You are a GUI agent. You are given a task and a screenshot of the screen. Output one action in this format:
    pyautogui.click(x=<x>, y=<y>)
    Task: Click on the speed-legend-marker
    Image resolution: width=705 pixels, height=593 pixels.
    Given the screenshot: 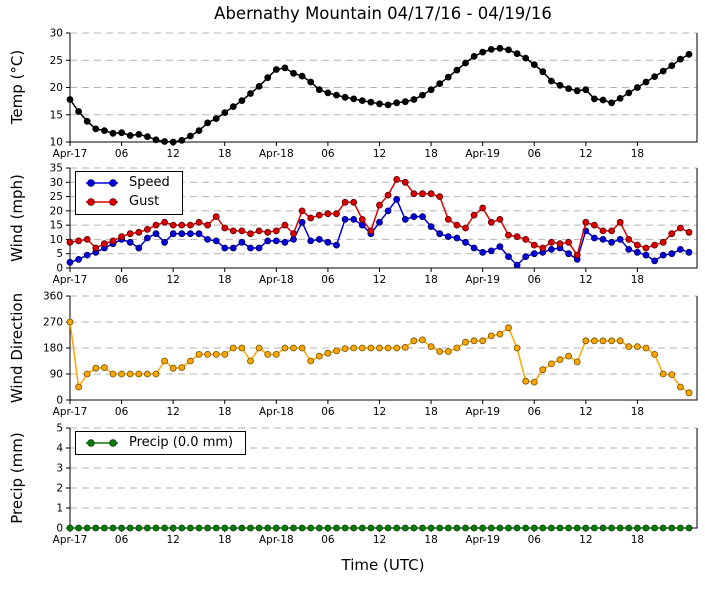 What is the action you would take?
    pyautogui.click(x=102, y=183)
    